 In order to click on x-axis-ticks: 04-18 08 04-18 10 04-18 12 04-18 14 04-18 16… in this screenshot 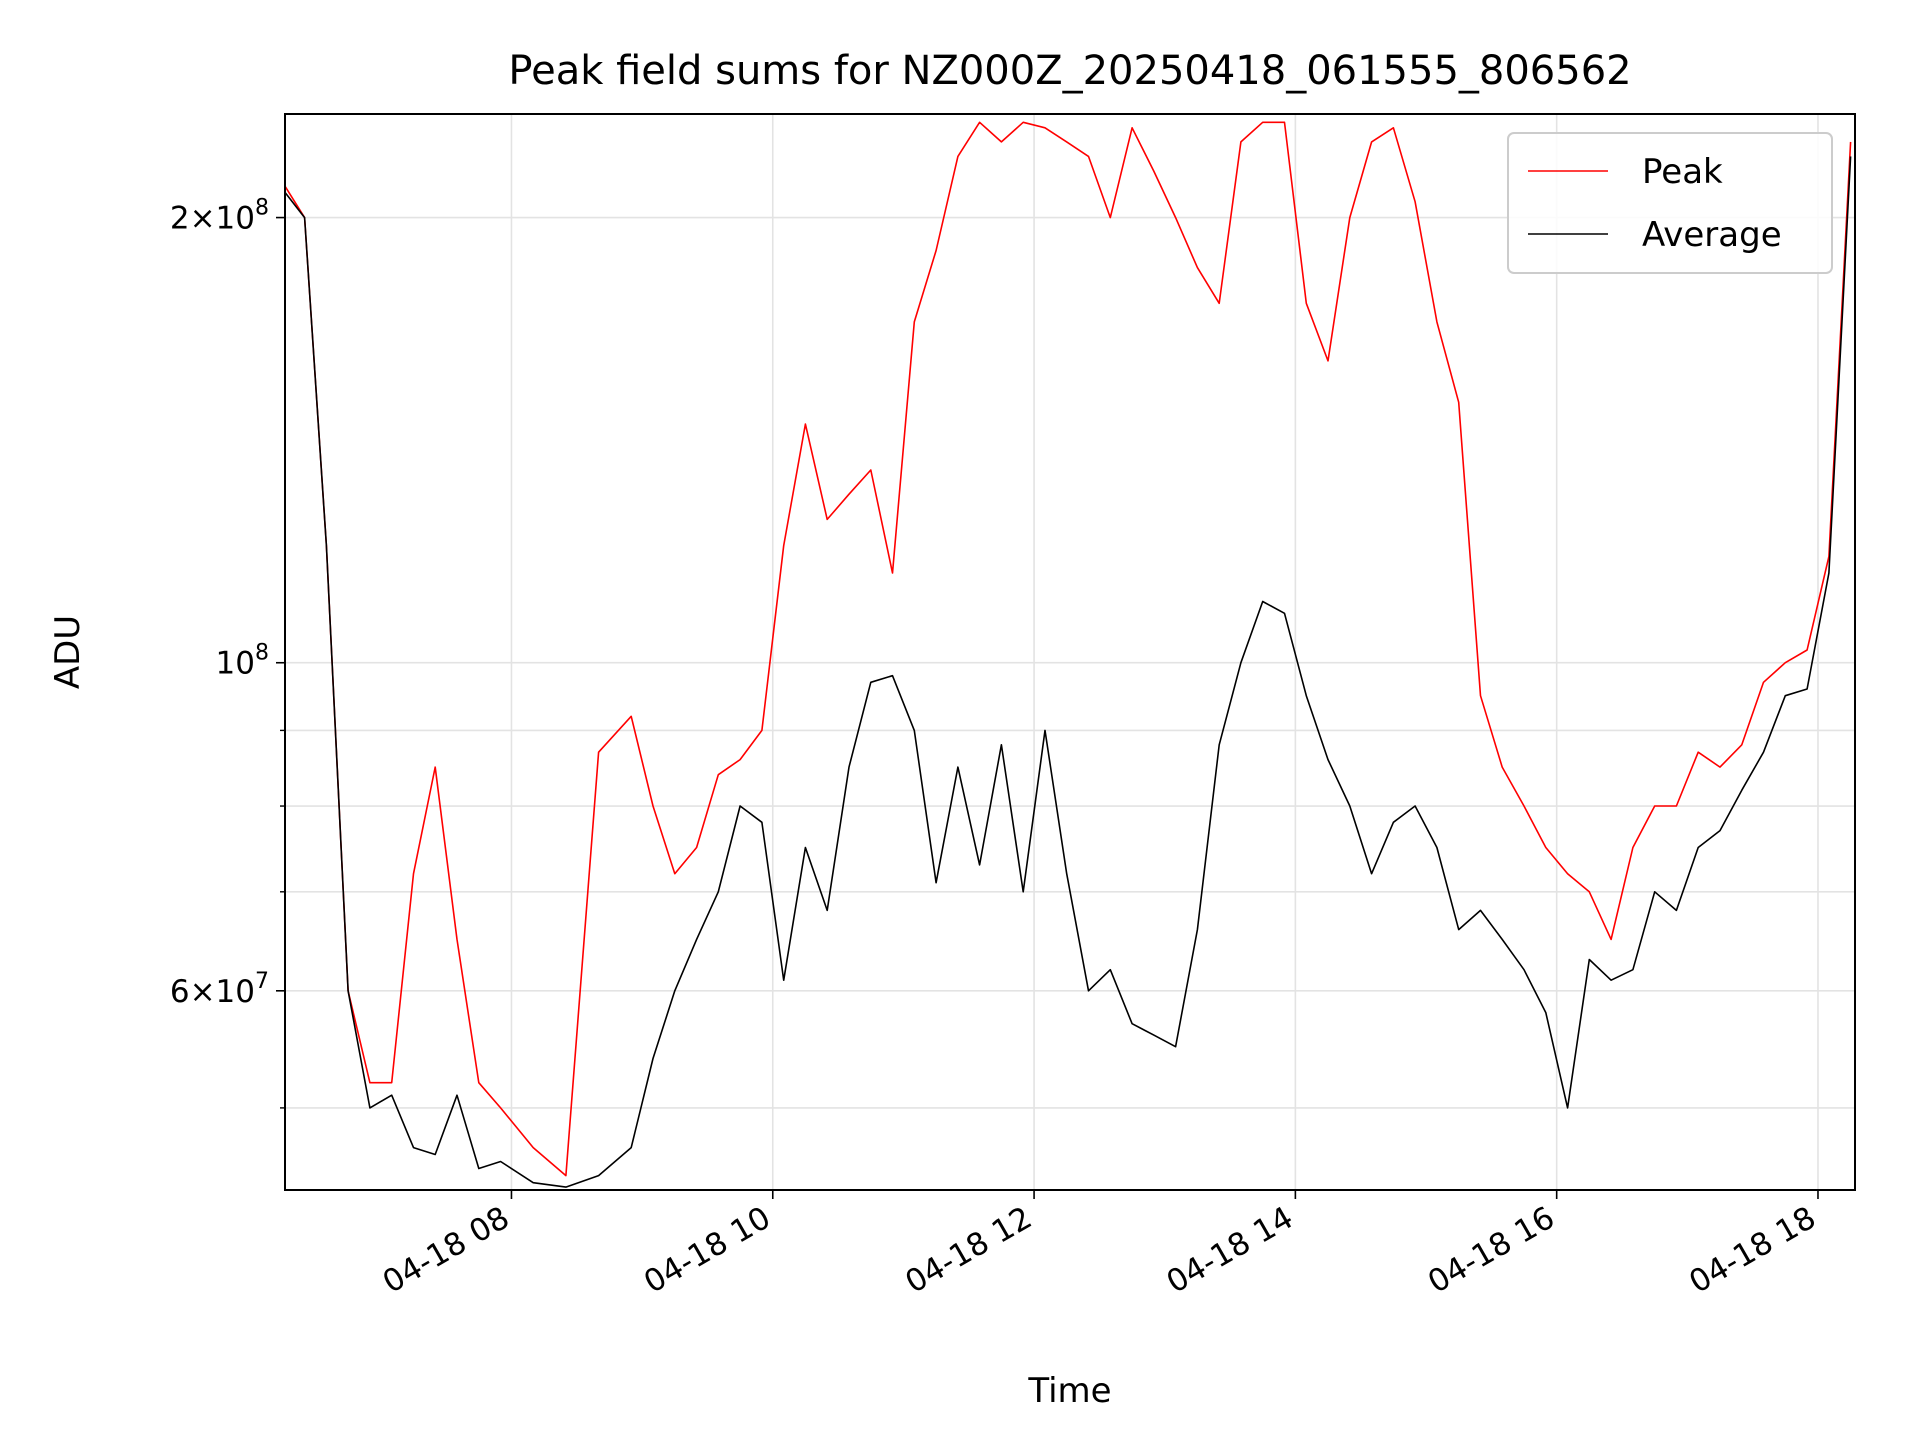, I will do `click(1099, 1245)`.